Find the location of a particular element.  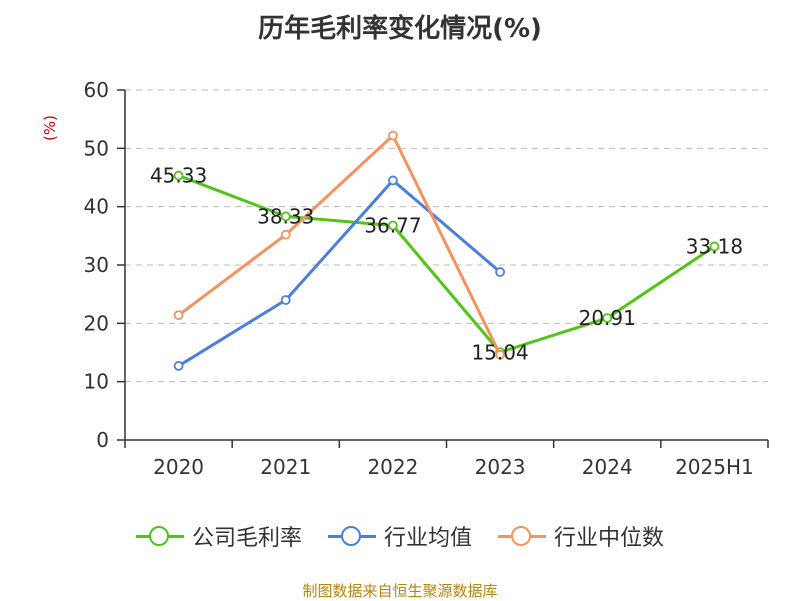

x-tick-label: 2021 is located at coordinates (285, 467).